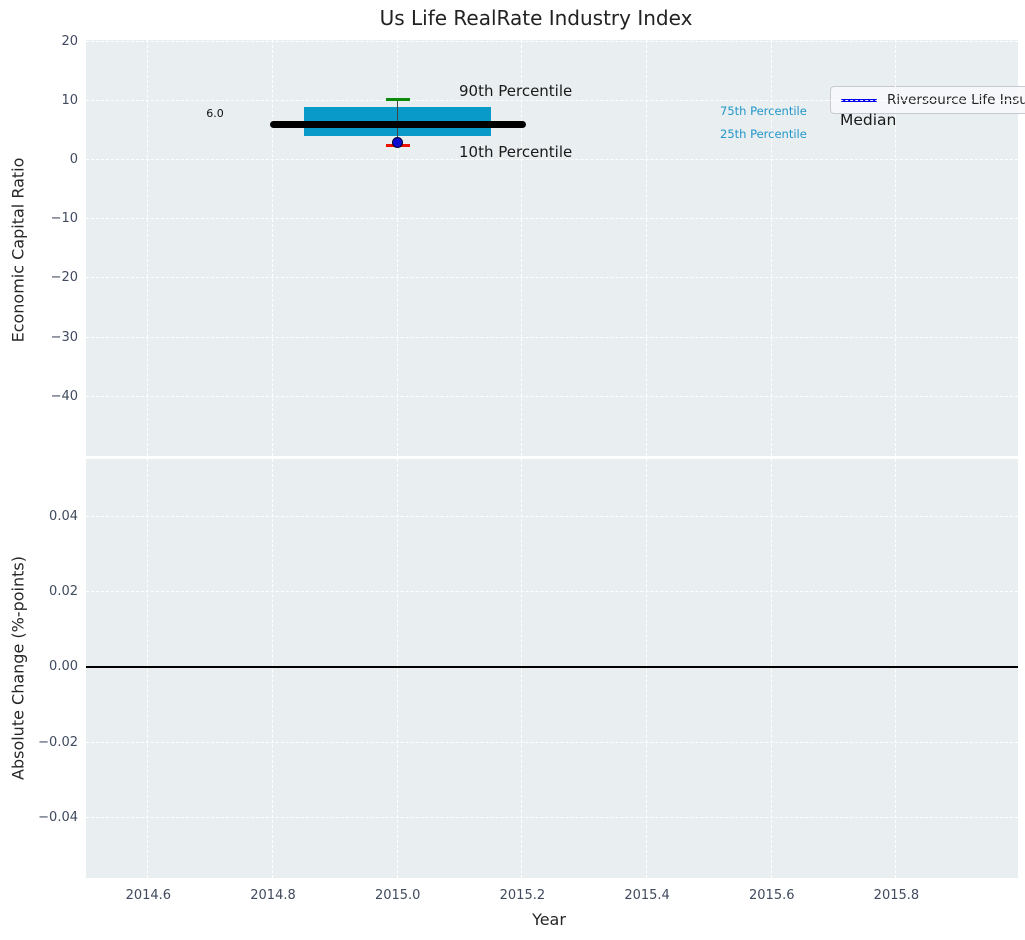  I want to click on x-tick-label: 2014.8, so click(273, 895).